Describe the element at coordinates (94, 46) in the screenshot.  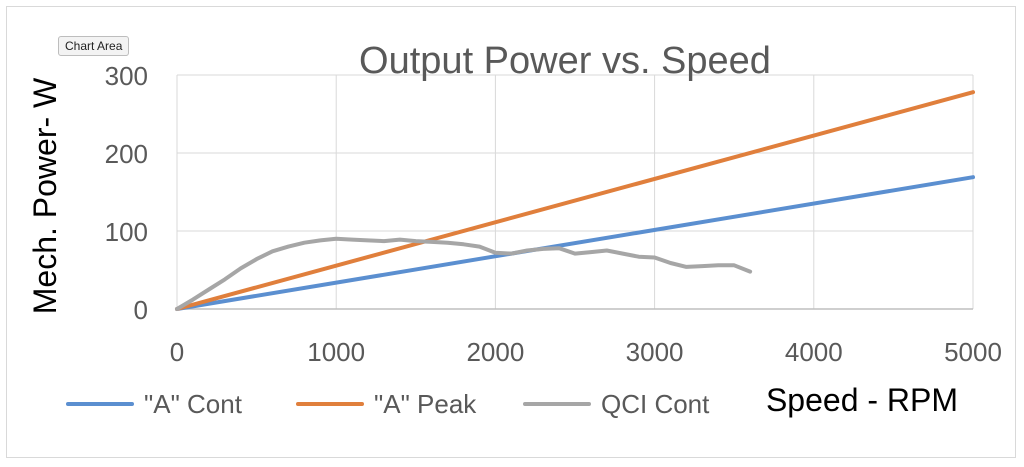
I see `chart-area-tooltip: Chart Area` at that location.